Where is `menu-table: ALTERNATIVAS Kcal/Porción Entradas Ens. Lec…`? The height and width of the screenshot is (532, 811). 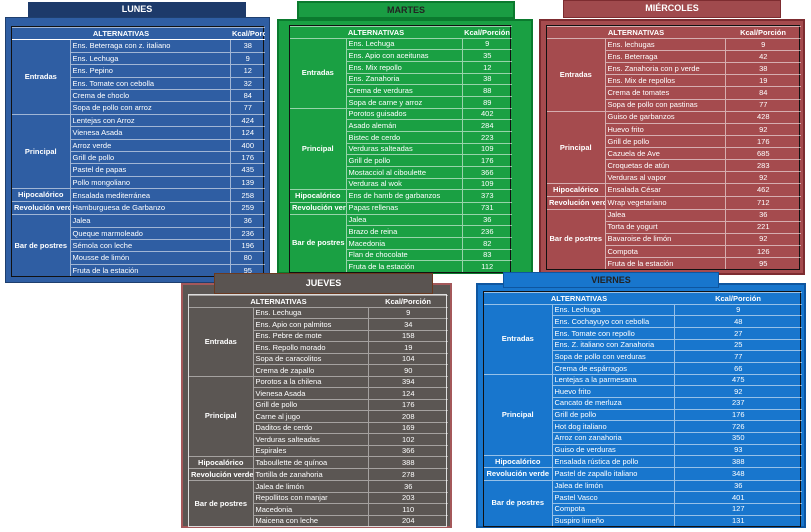 menu-table: ALTERNATIVAS Kcal/Porción Entradas Ens. Lec… is located at coordinates (318, 410).